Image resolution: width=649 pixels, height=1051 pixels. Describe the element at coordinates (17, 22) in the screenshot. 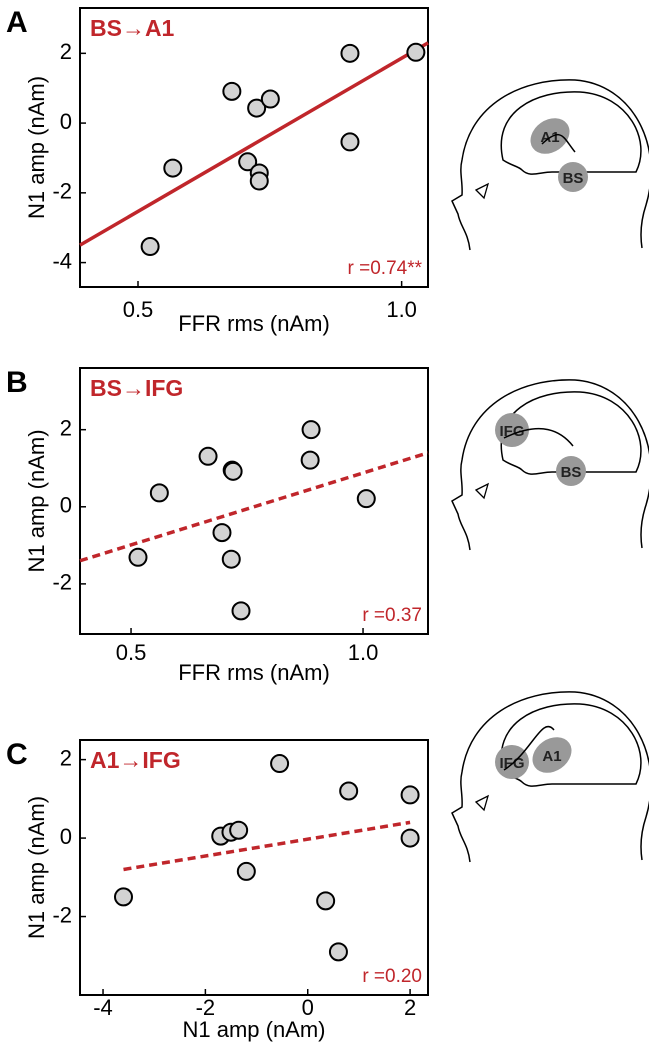

I see `panel-letter: A` at that location.